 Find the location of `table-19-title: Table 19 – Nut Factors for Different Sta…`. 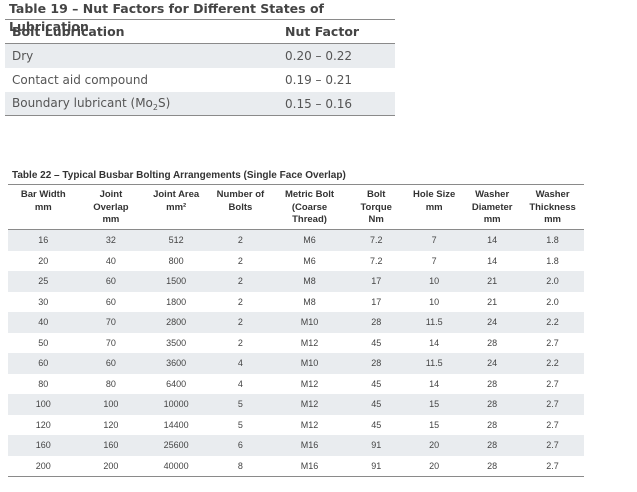

table-19-title: Table 19 – Nut Factors for Different Sta… is located at coordinates (200, 17).